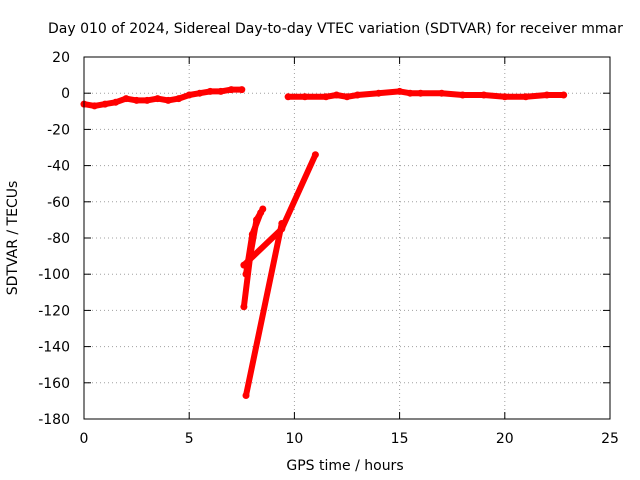 This screenshot has width=640, height=480. What do you see at coordinates (426, 94) in the screenshot?
I see `series-line-baseline-late` at bounding box center [426, 94].